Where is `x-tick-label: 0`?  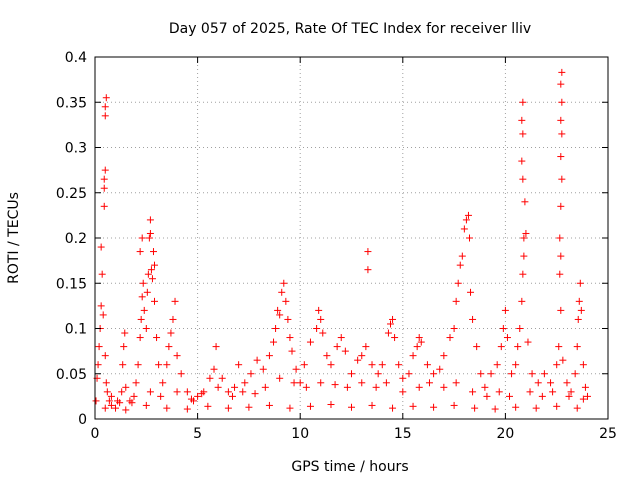 x-tick-label: 0 is located at coordinates (95, 434).